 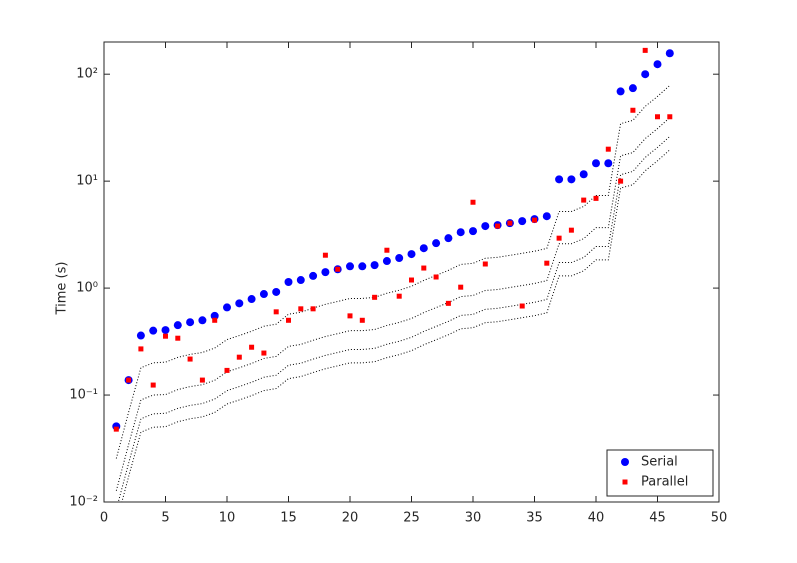 I want to click on x-tick-label: 50, so click(x=719, y=518).